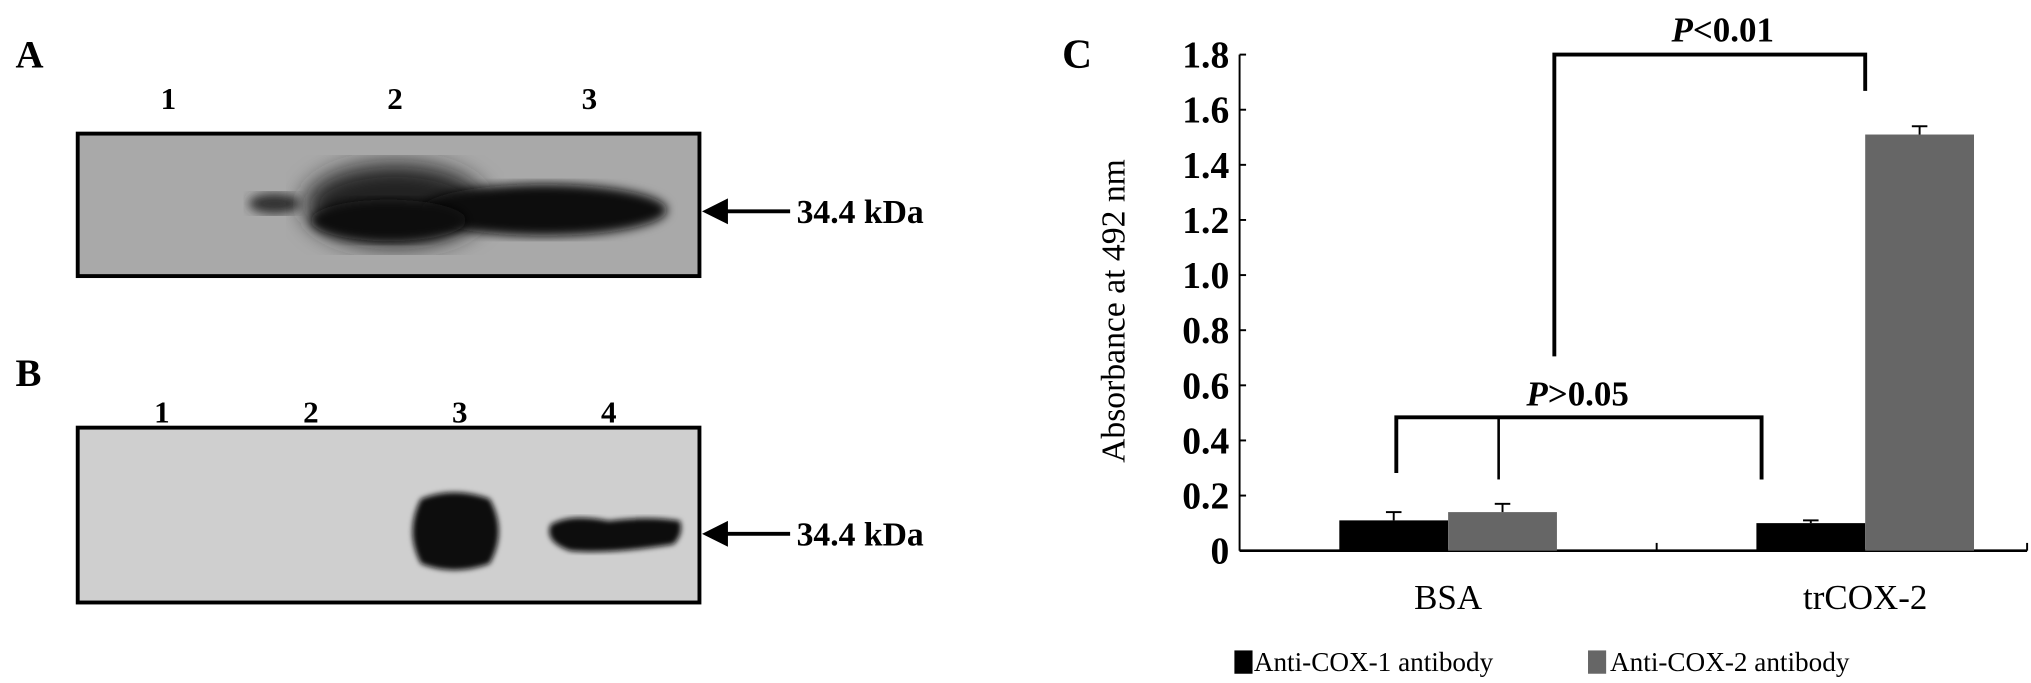  What do you see at coordinates (1577, 394) in the screenshot?
I see `p-value-005: P>0.05` at bounding box center [1577, 394].